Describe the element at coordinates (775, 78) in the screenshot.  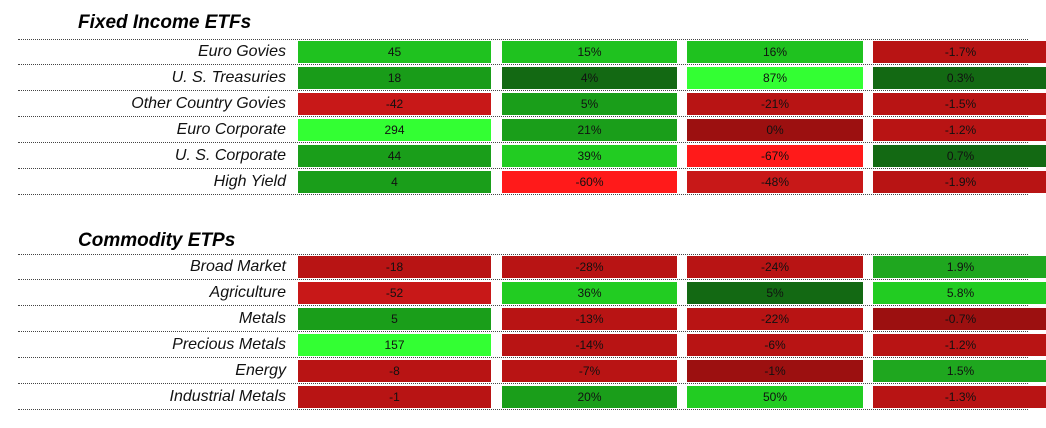
I see `heat-cell: 87%` at that location.